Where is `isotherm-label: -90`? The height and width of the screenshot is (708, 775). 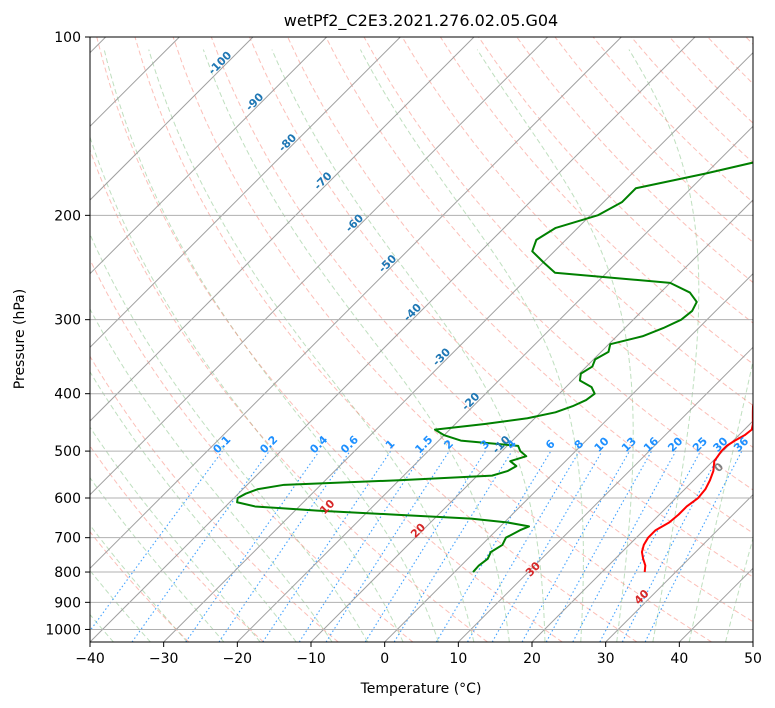
isotherm-label: -90 is located at coordinates (254, 101).